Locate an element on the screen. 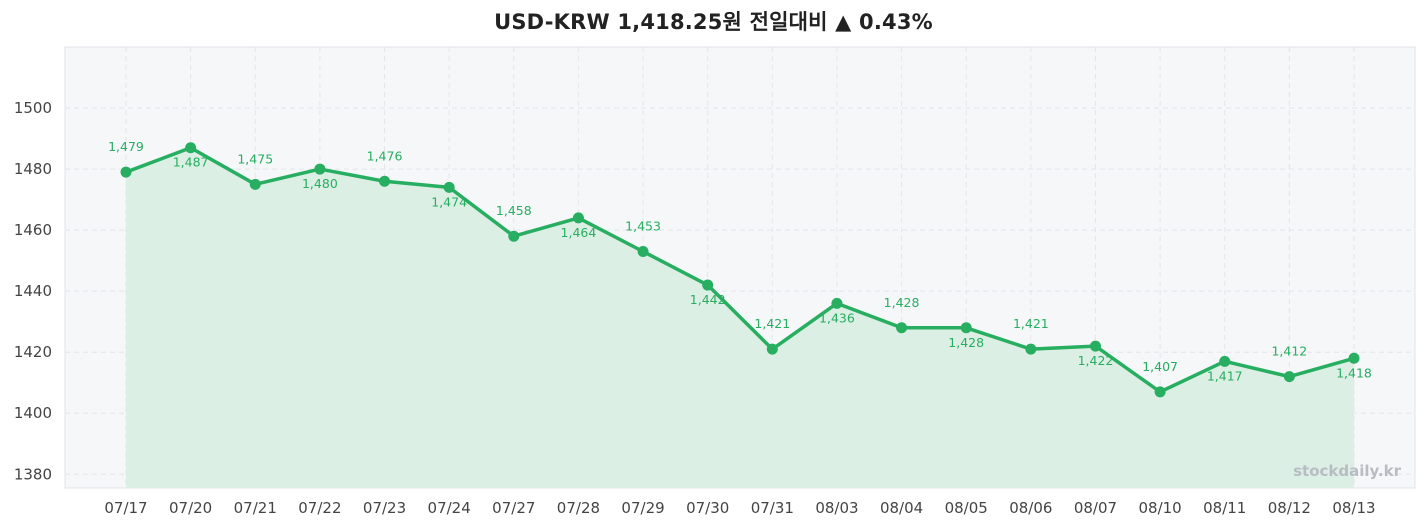 Image resolution: width=1427 pixels, height=529 pixels. data-label: 1,407 is located at coordinates (1160, 366).